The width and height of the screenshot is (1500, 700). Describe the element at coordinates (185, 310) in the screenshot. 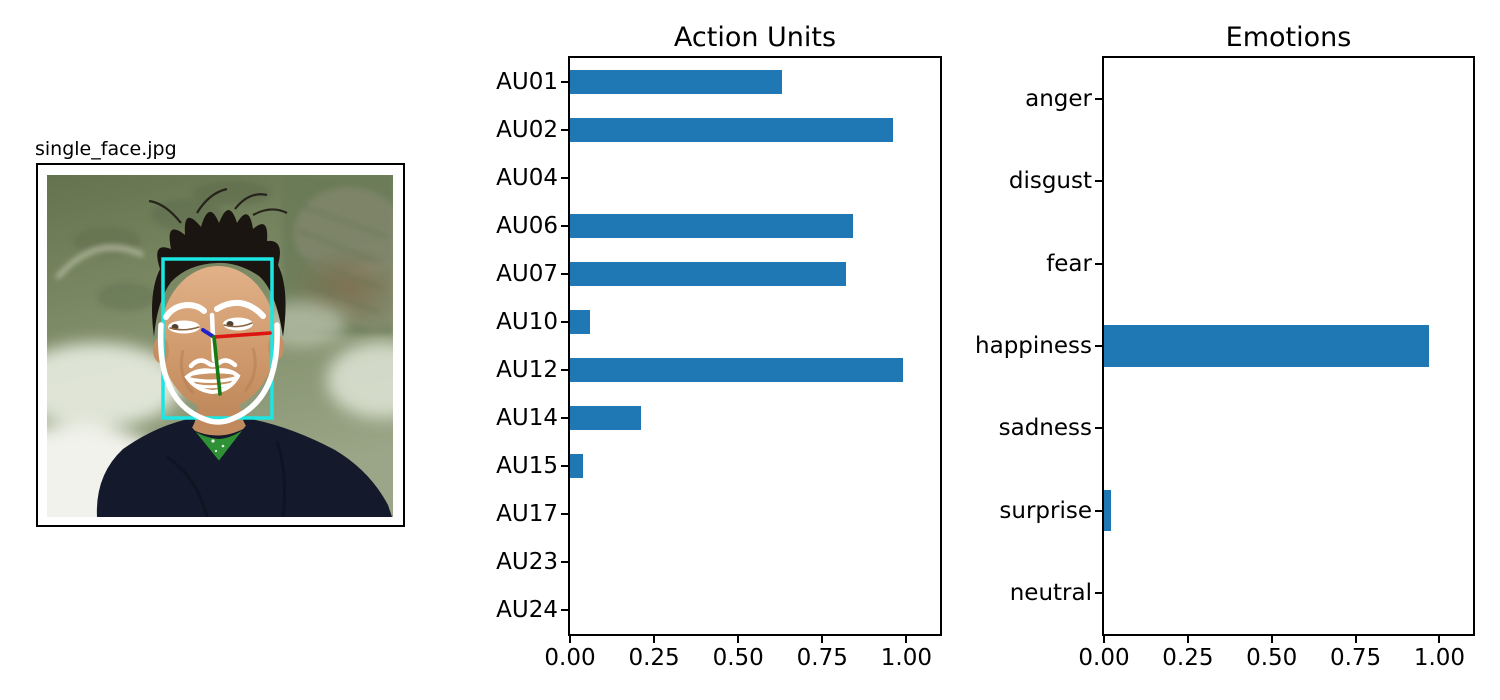

I see `left-eyebrow-landmark` at that location.